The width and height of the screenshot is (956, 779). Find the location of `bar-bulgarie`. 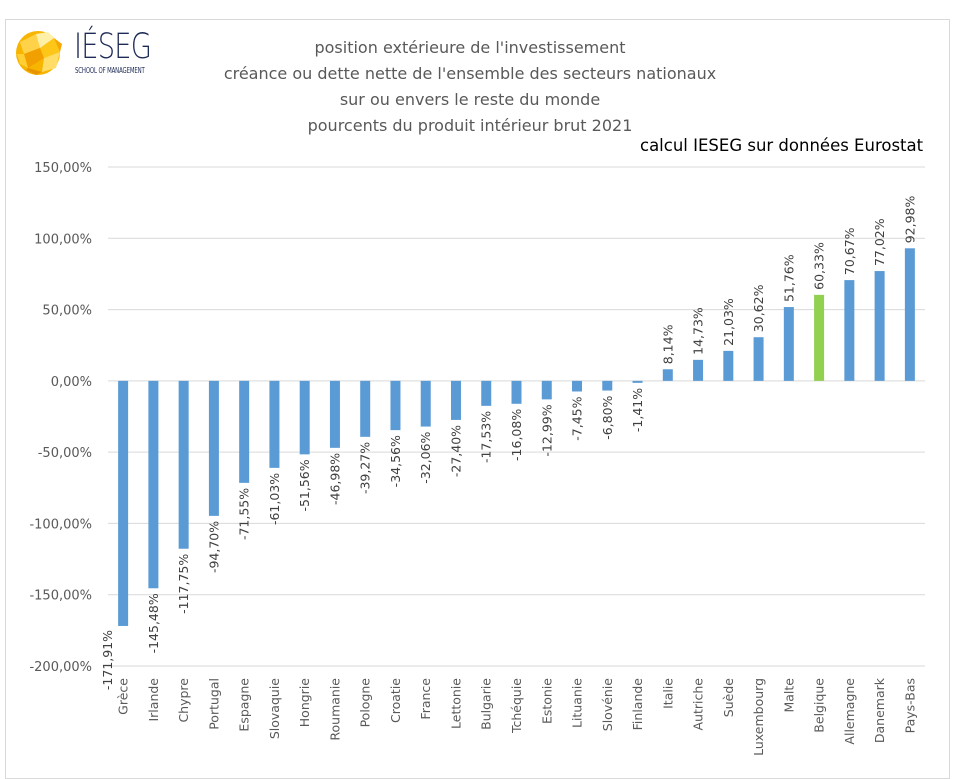

bar-bulgarie is located at coordinates (486, 393).